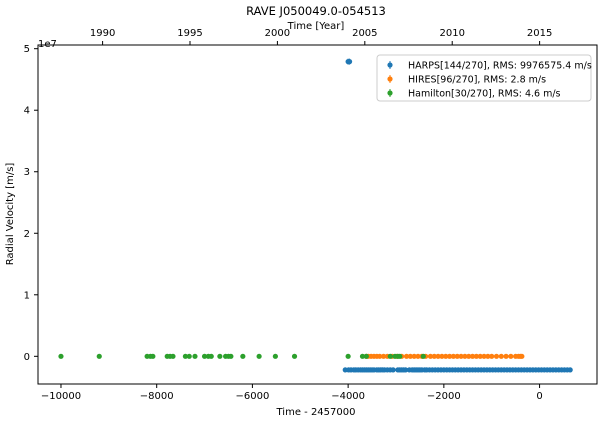 The image size is (602, 425). Describe the element at coordinates (157, 396) in the screenshot. I see `x-tick-label: −8000` at that location.